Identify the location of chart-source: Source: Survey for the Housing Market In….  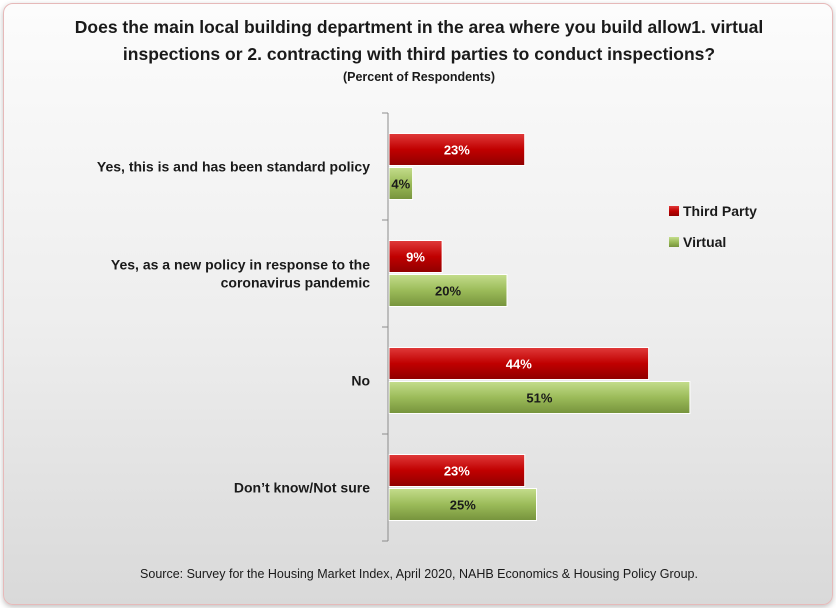
(419, 574).